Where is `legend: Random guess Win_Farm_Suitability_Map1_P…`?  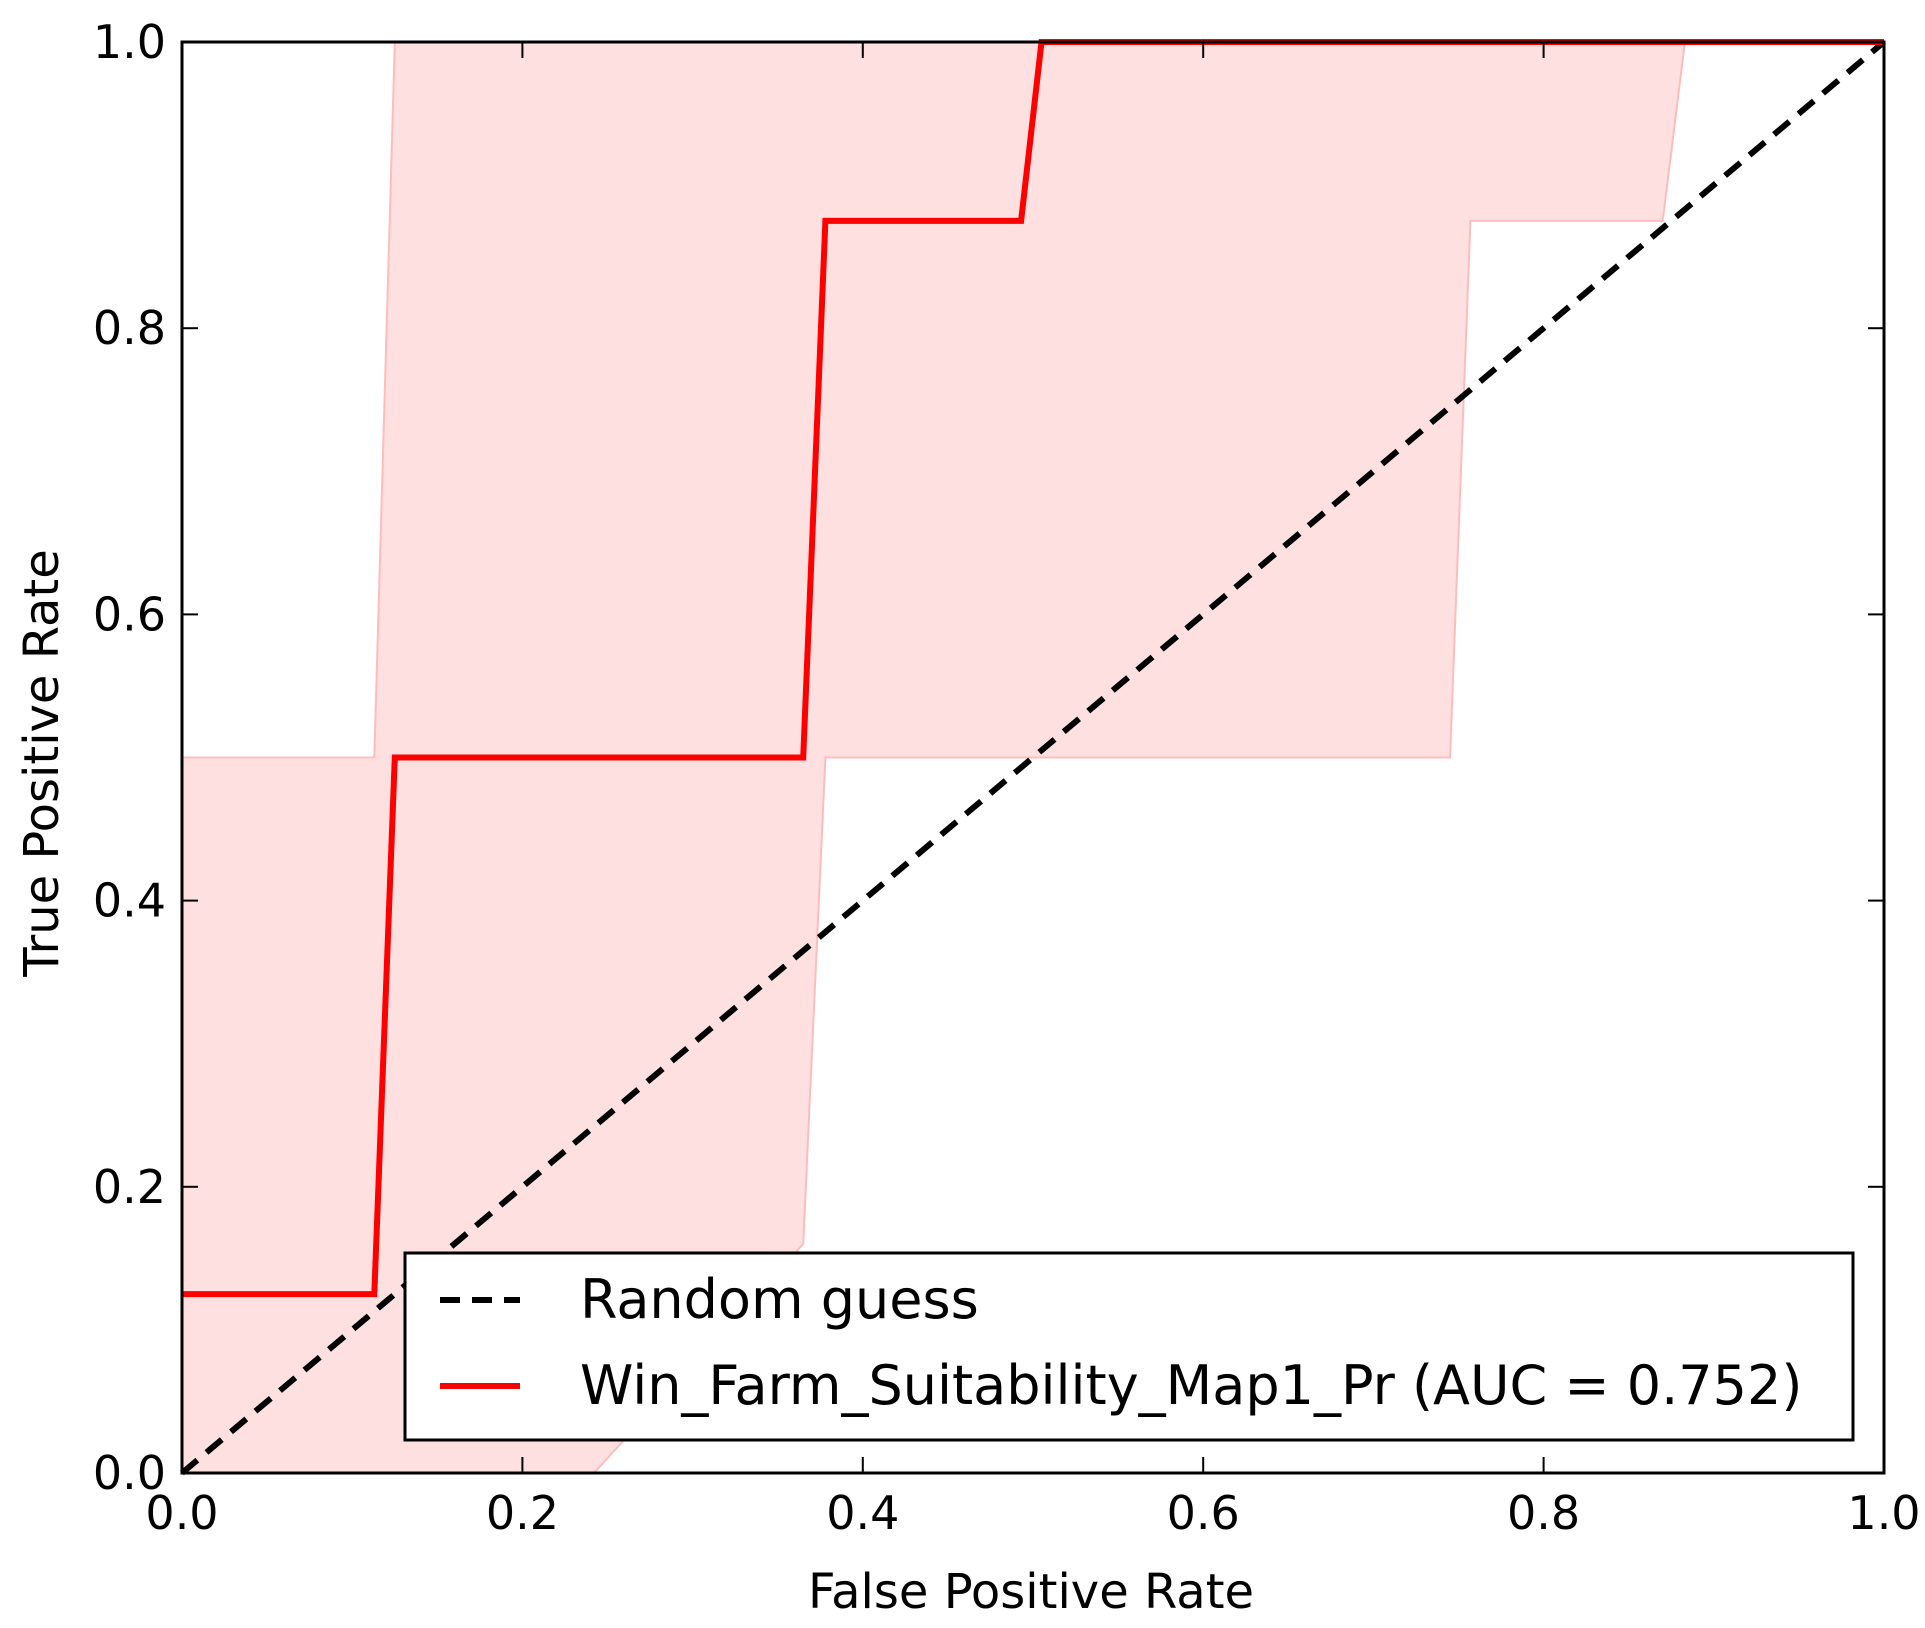 legend: Random guess Win_Farm_Suitability_Map1_P… is located at coordinates (1129, 1346).